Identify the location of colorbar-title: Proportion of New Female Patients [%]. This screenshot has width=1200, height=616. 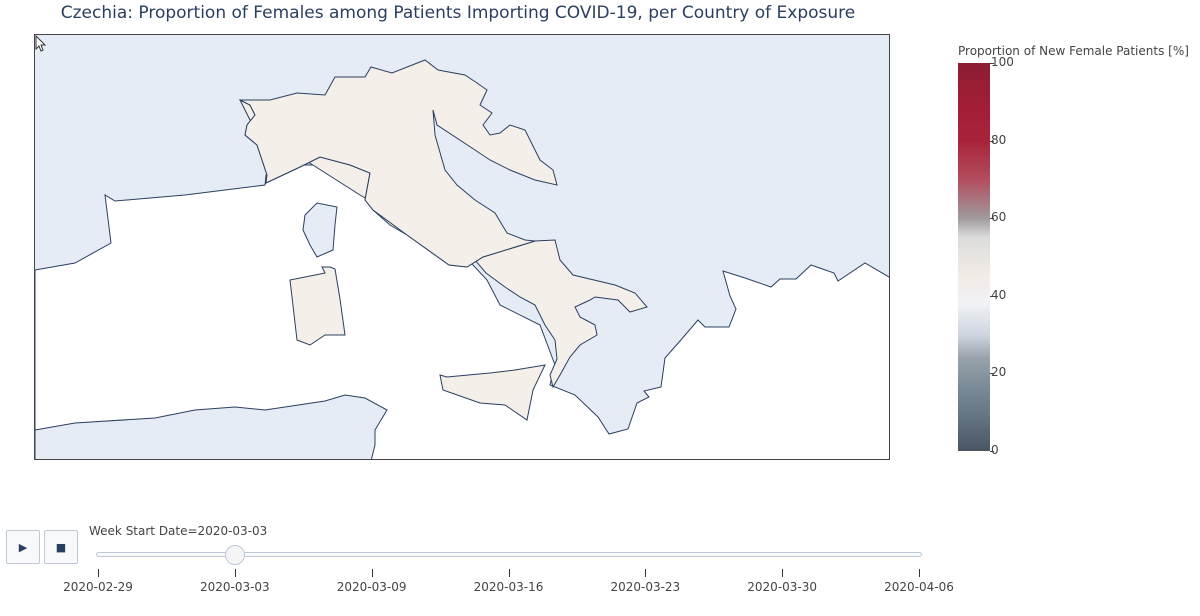
(1073, 51).